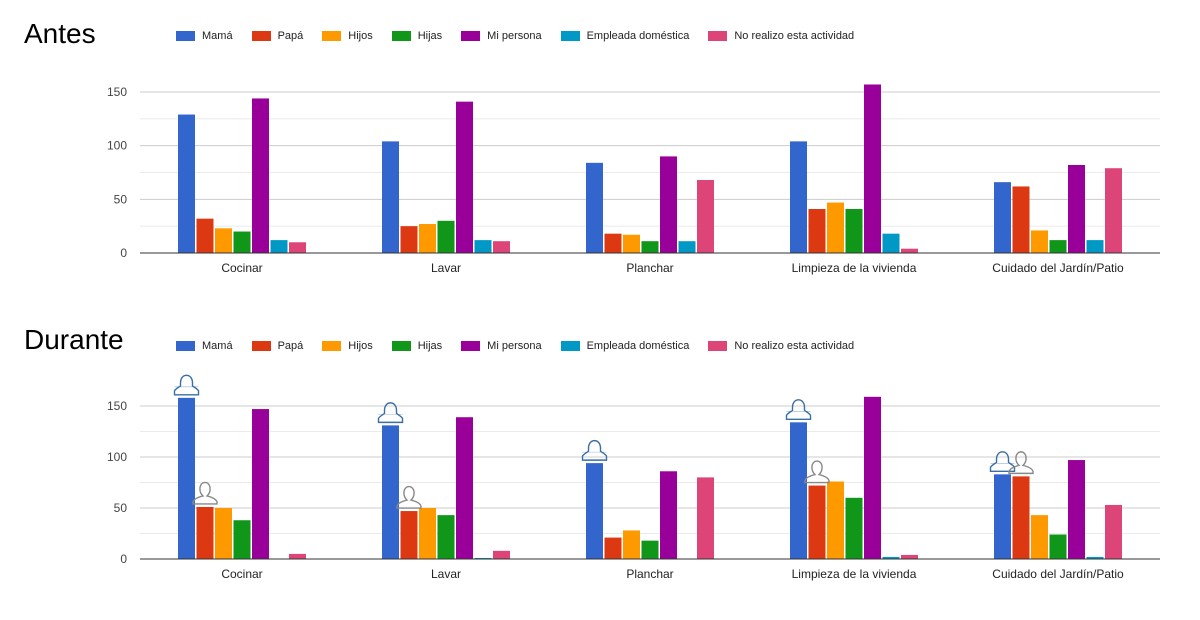  What do you see at coordinates (279, 246) in the screenshot?
I see `bar-empleada-domestica-cocinar` at bounding box center [279, 246].